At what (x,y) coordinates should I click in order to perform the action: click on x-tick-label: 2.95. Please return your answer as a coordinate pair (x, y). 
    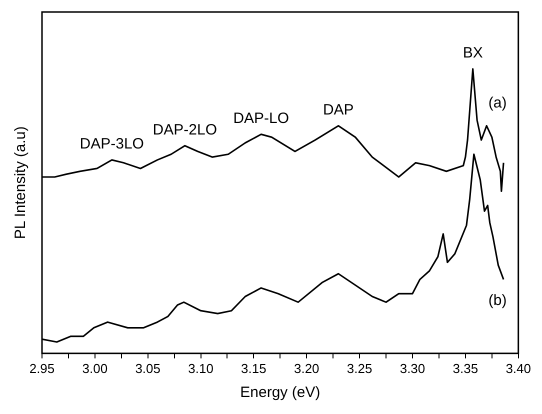
    Looking at the image, I should click on (42, 368).